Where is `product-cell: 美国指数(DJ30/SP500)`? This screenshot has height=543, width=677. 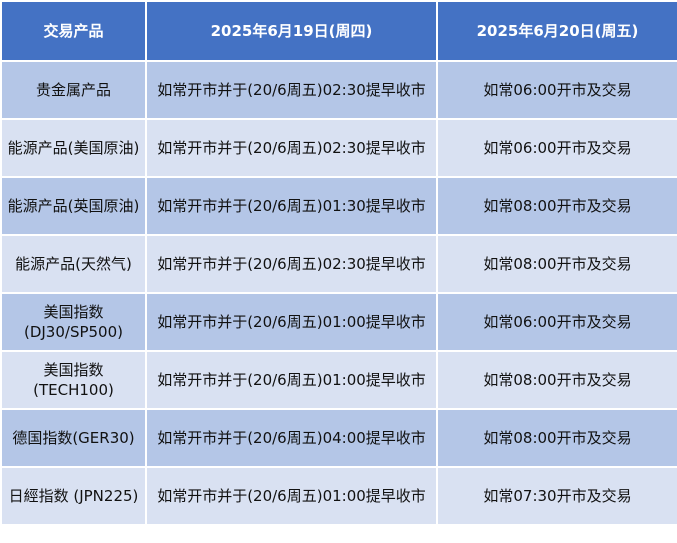 product-cell: 美国指数(DJ30/SP500) is located at coordinates (73, 322).